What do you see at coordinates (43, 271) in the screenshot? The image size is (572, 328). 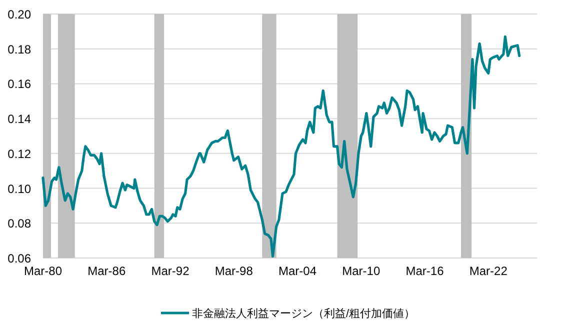 I see `x-tick-label: Mar-80` at bounding box center [43, 271].